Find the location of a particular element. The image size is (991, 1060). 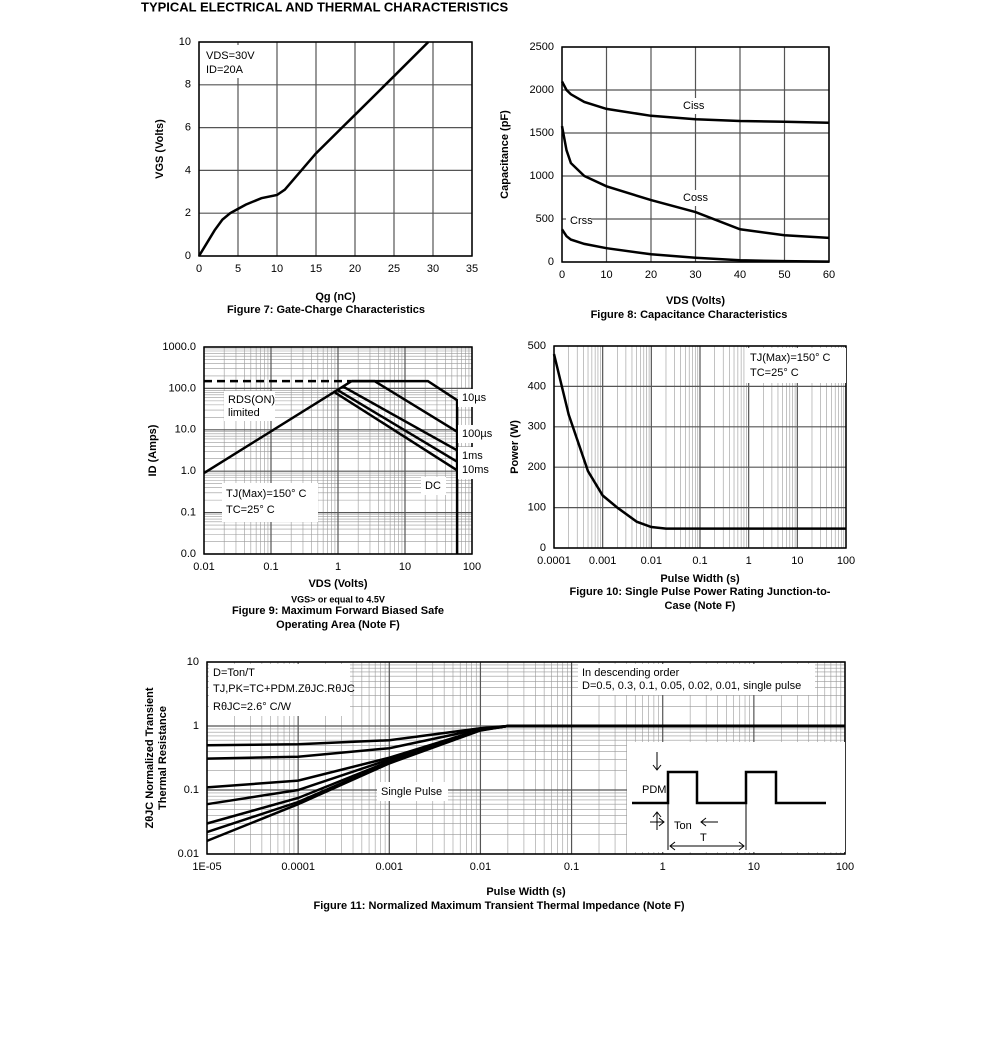

annotation: RDS(ON) is located at coordinates (251, 400).